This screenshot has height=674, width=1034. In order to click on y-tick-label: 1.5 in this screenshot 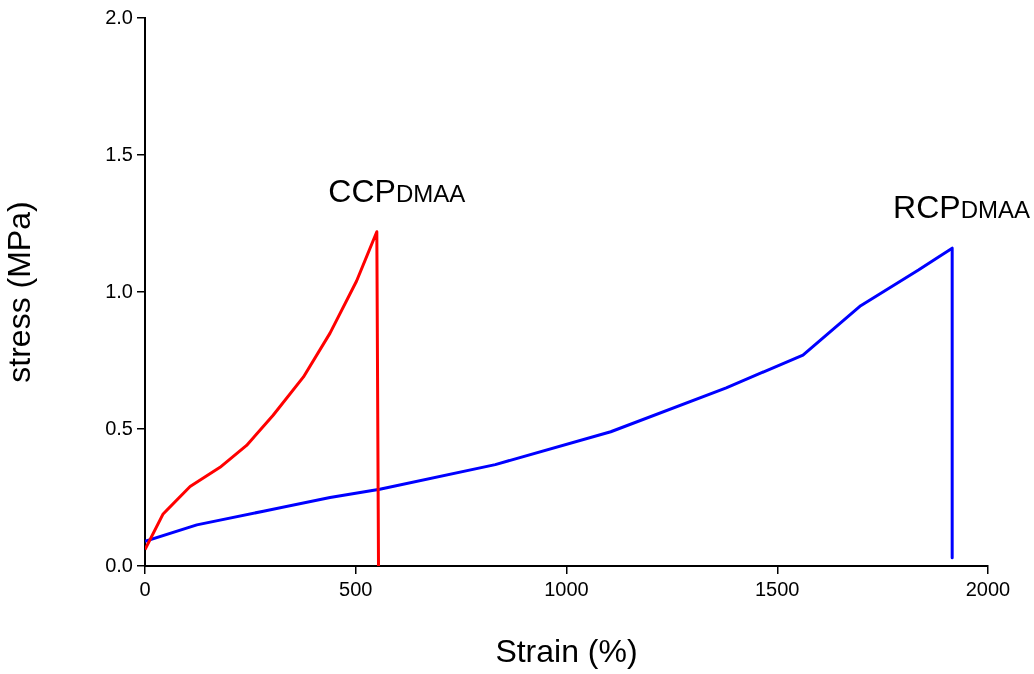, I will do `click(119, 153)`.